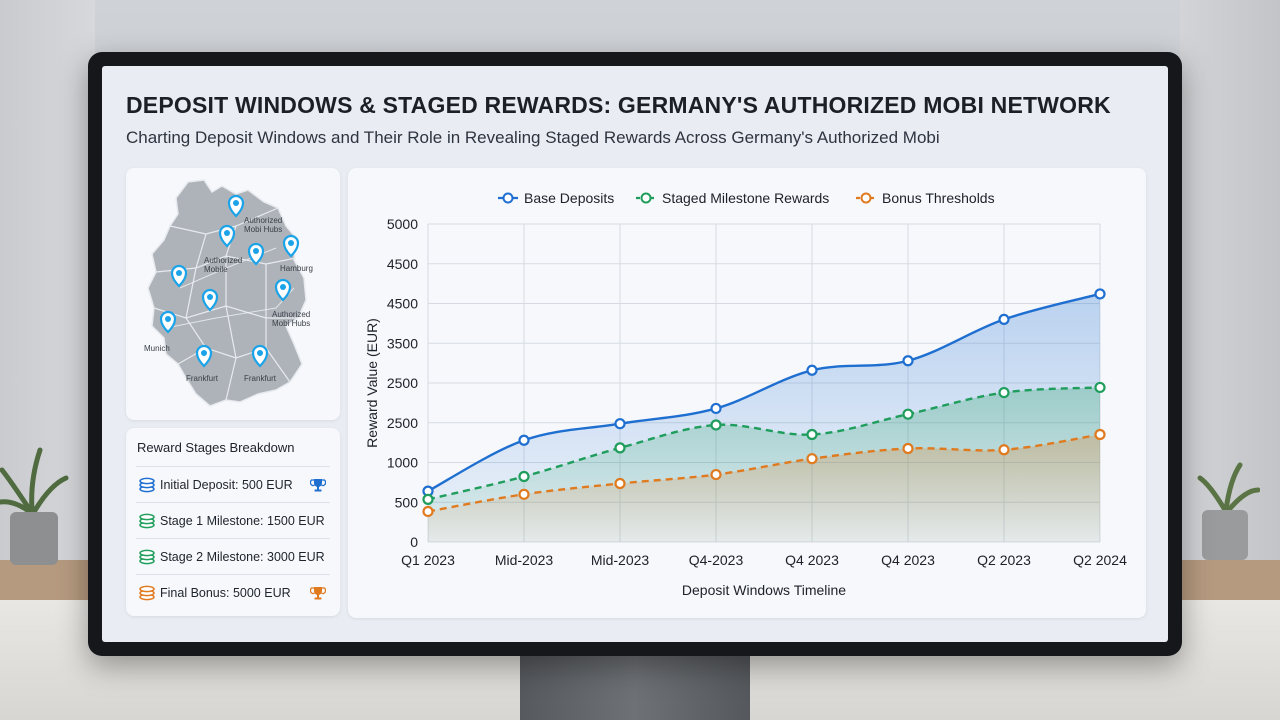 The width and height of the screenshot is (1280, 720). I want to click on germany-map, so click(227, 293).